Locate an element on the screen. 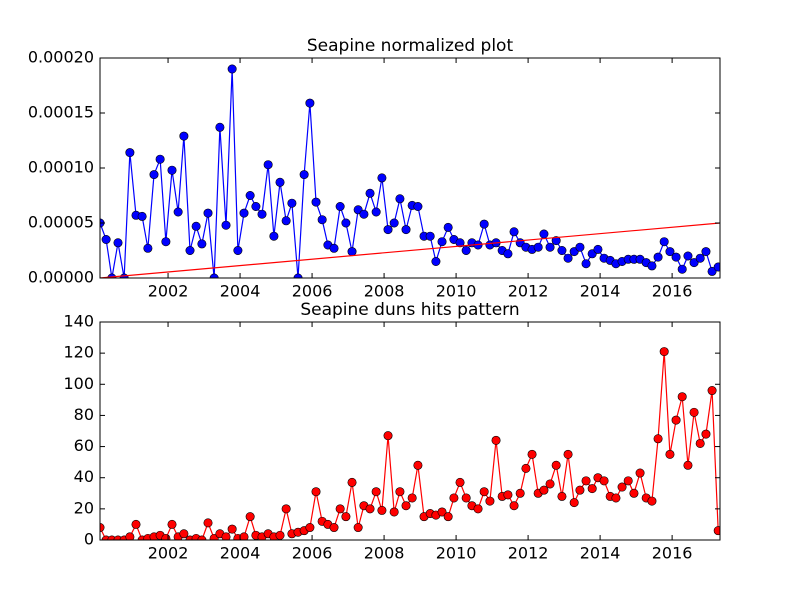 The height and width of the screenshot is (600, 800). y-tick-label: 140 is located at coordinates (78, 321).